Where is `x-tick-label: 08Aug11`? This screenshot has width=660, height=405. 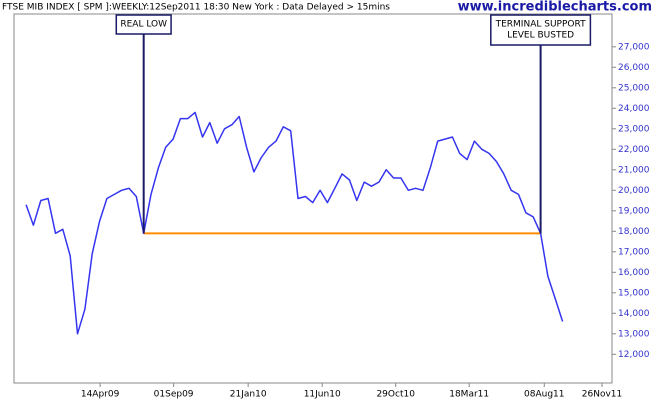
x-tick-label: 08Aug11 is located at coordinates (544, 395).